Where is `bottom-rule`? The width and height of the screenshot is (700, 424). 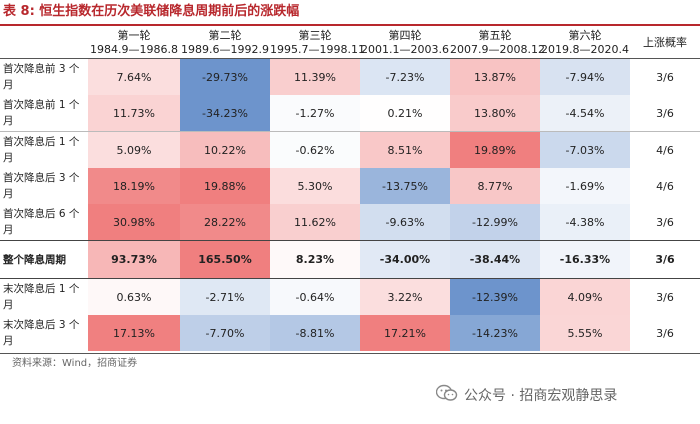 bottom-rule is located at coordinates (350, 353).